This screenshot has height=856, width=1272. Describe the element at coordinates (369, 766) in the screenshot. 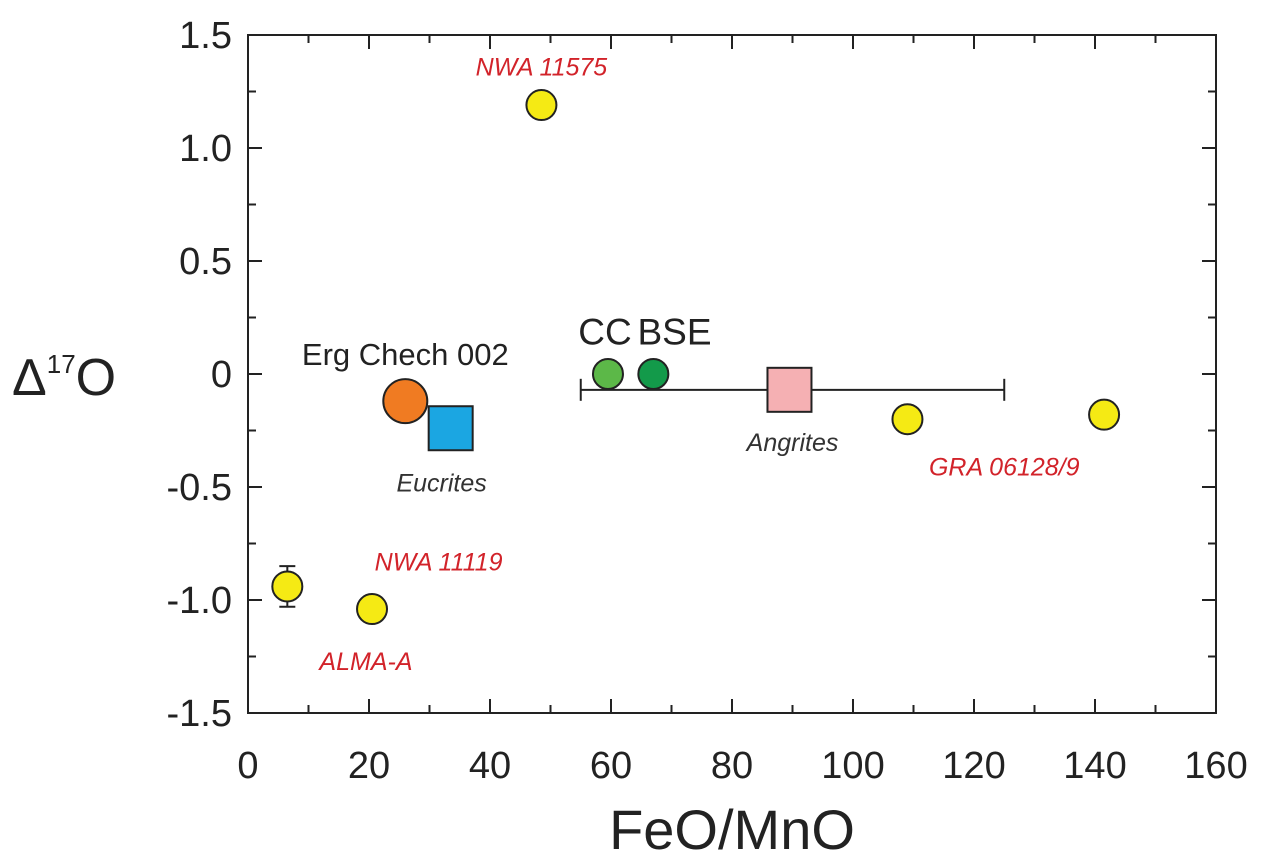

I see `x-tick-label: 20` at that location.